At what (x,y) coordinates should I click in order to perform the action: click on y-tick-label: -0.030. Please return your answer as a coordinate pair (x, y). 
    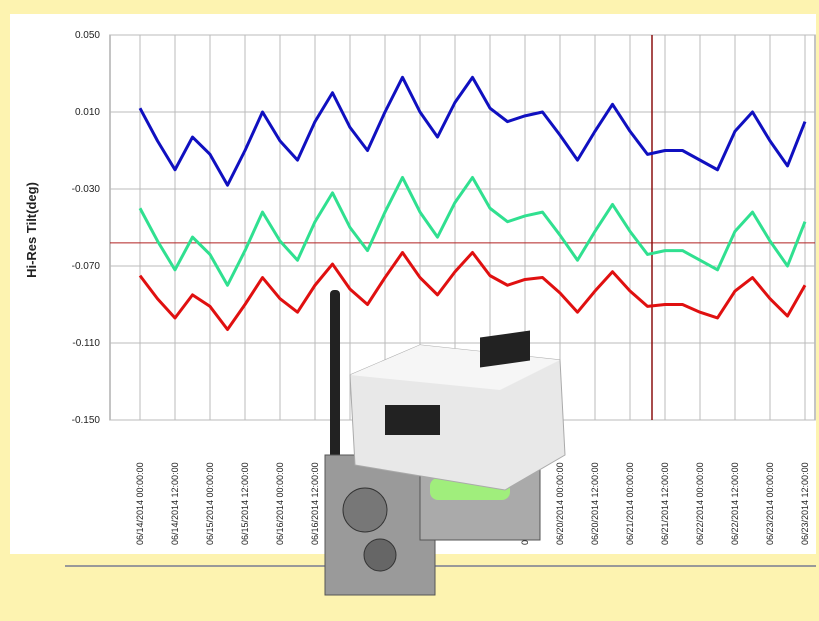
    Looking at the image, I should click on (86, 189).